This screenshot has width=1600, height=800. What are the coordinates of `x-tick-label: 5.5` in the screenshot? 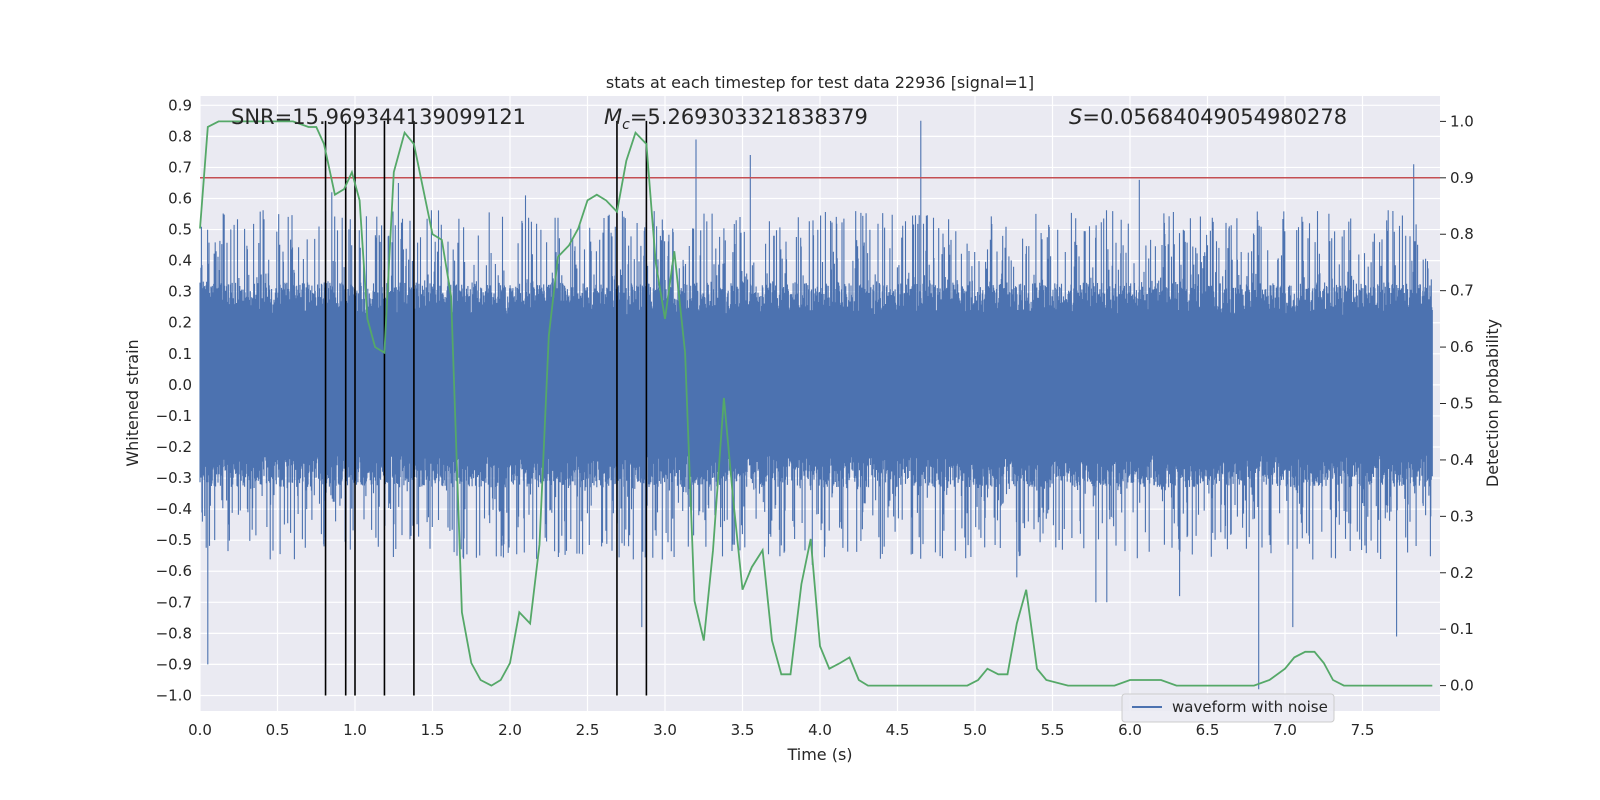 It's located at (1053, 730).